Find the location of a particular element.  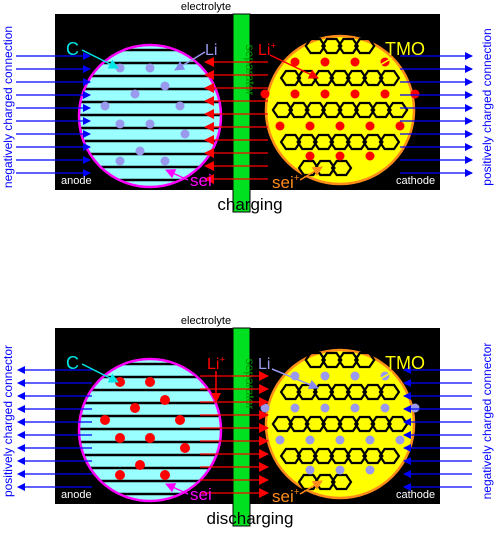

separator is located at coordinates (241, 427).